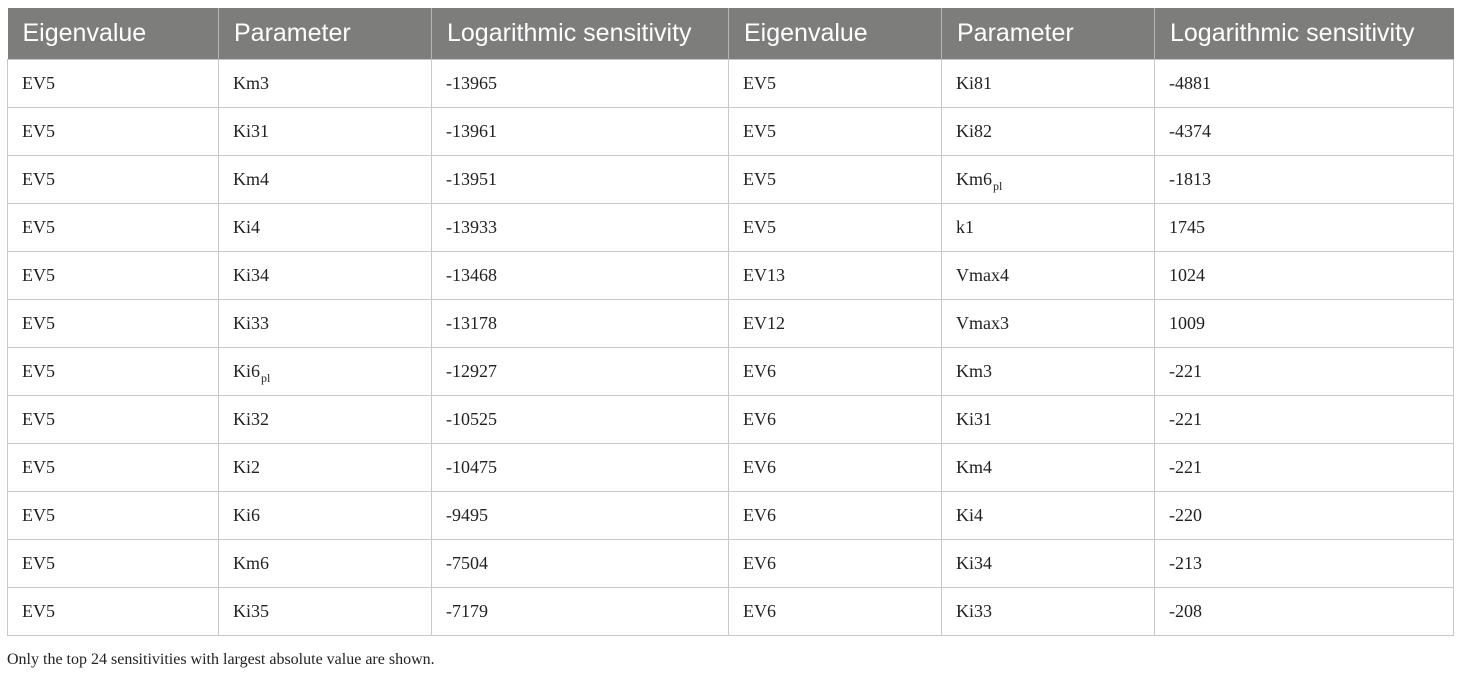 The height and width of the screenshot is (676, 1460). What do you see at coordinates (325, 563) in the screenshot?
I see `cell-parameter: Km6` at bounding box center [325, 563].